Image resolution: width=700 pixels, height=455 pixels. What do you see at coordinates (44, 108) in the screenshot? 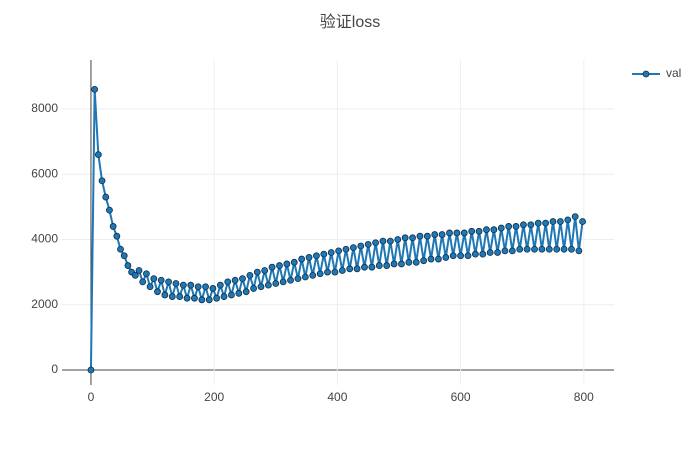
I see `y-tick-label: 8000` at bounding box center [44, 108].